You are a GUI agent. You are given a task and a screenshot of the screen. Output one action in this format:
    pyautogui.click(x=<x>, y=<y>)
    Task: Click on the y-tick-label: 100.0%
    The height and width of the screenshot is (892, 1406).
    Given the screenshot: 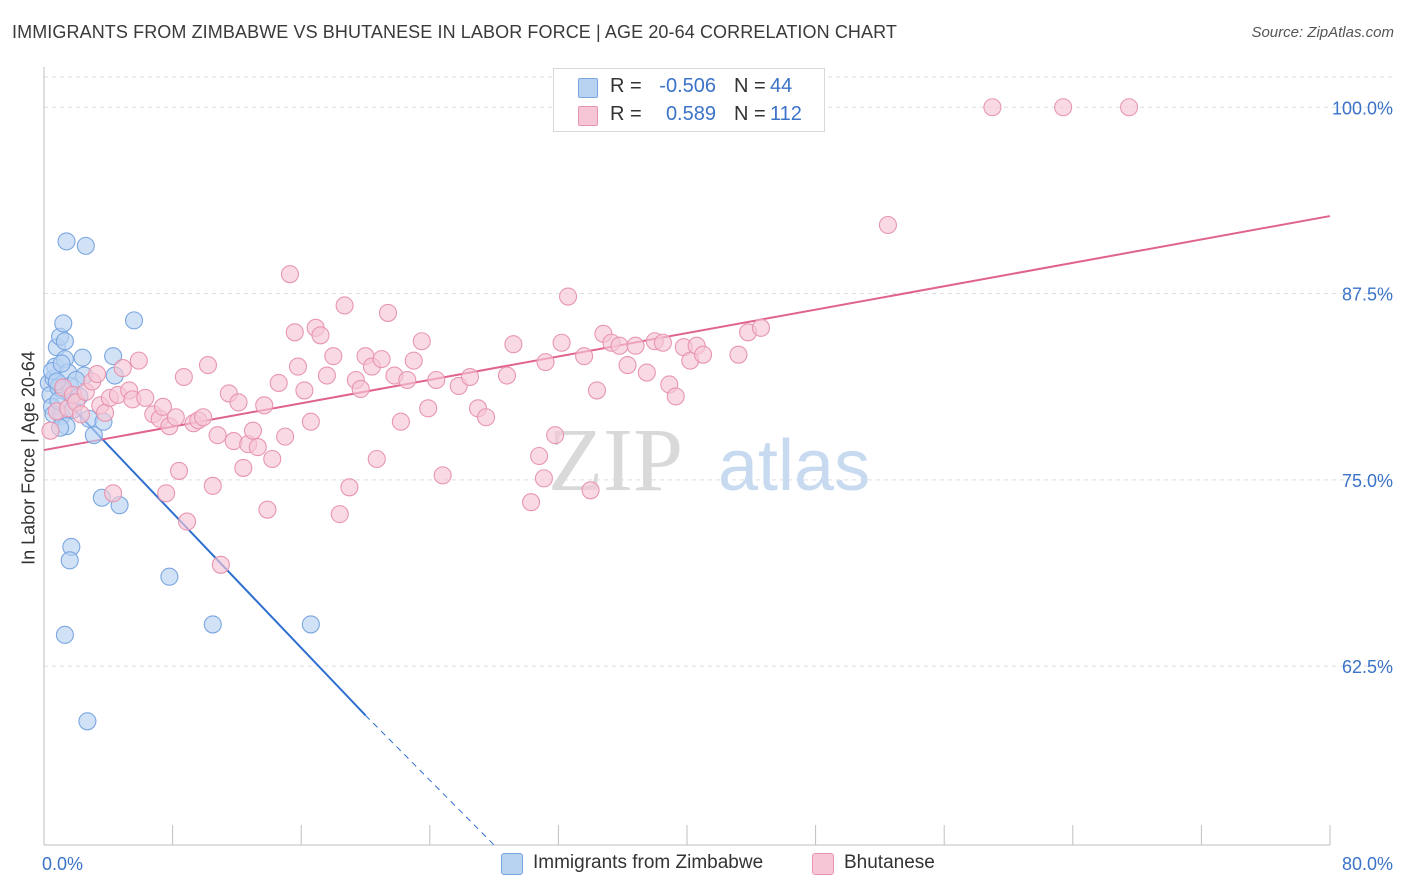 What is the action you would take?
    pyautogui.click(x=1362, y=108)
    